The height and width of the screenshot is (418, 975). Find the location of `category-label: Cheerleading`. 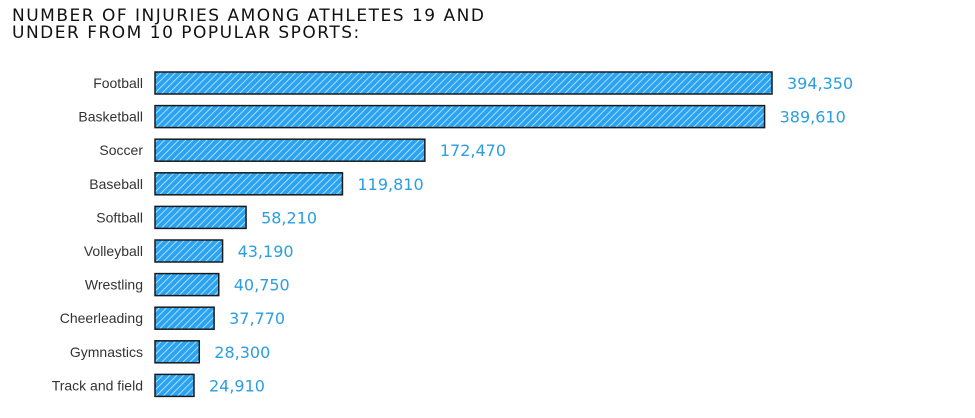

category-label: Cheerleading is located at coordinates (101, 318).